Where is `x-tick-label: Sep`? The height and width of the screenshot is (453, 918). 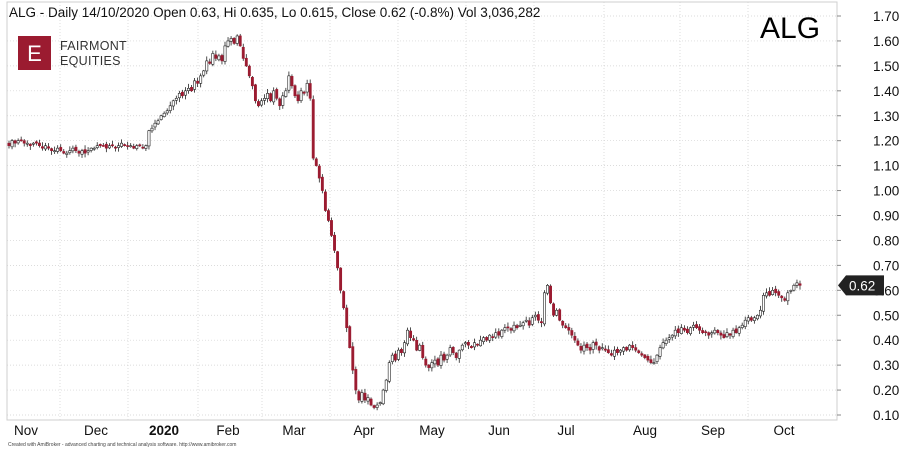
x-tick-label: Sep is located at coordinates (713, 430).